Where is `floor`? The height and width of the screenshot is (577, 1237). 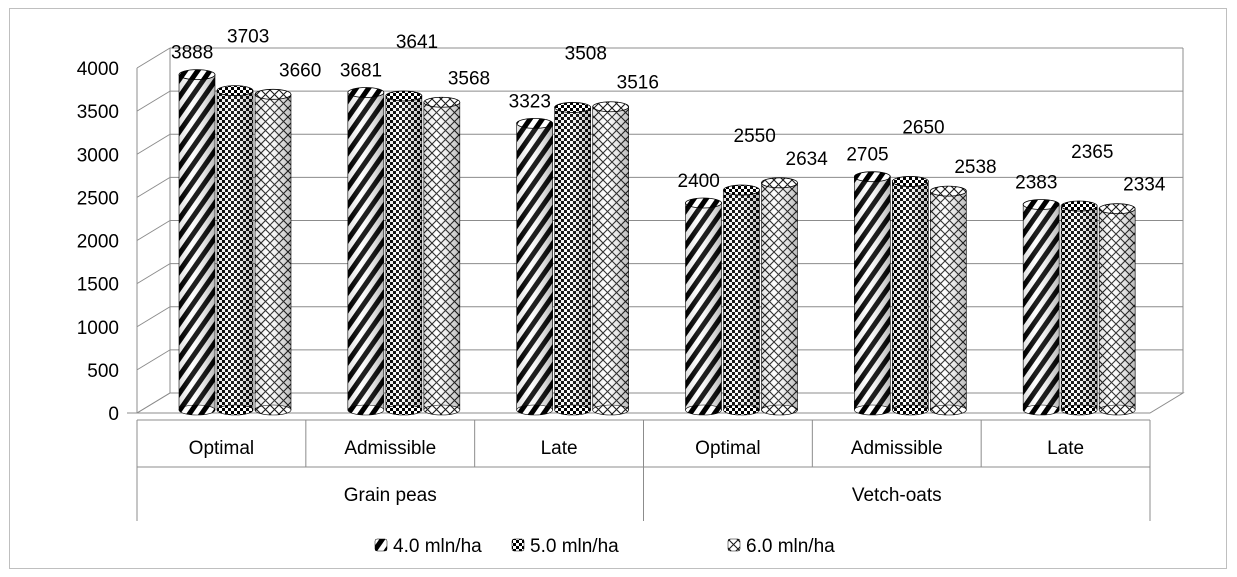
floor is located at coordinates (660, 403).